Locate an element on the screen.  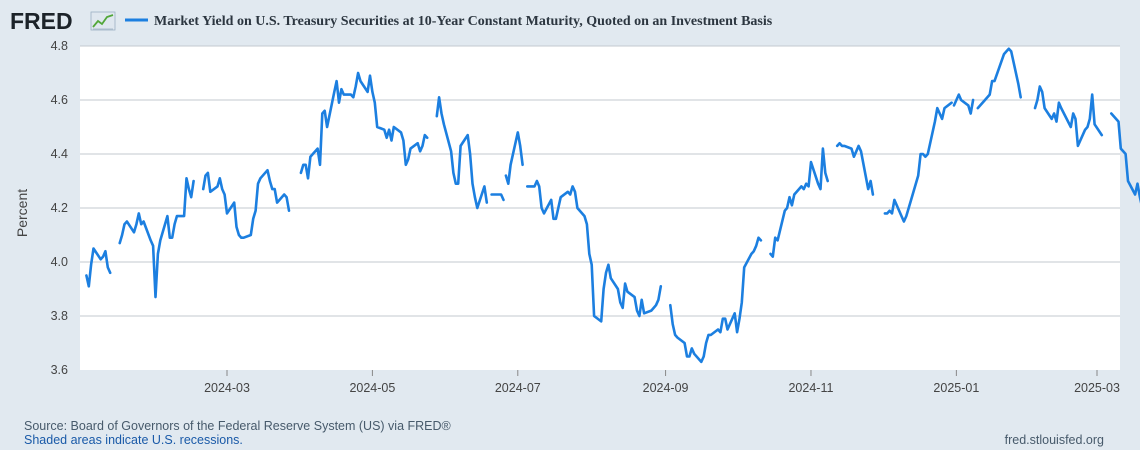
x-tick-label: 2024-09 is located at coordinates (666, 388).